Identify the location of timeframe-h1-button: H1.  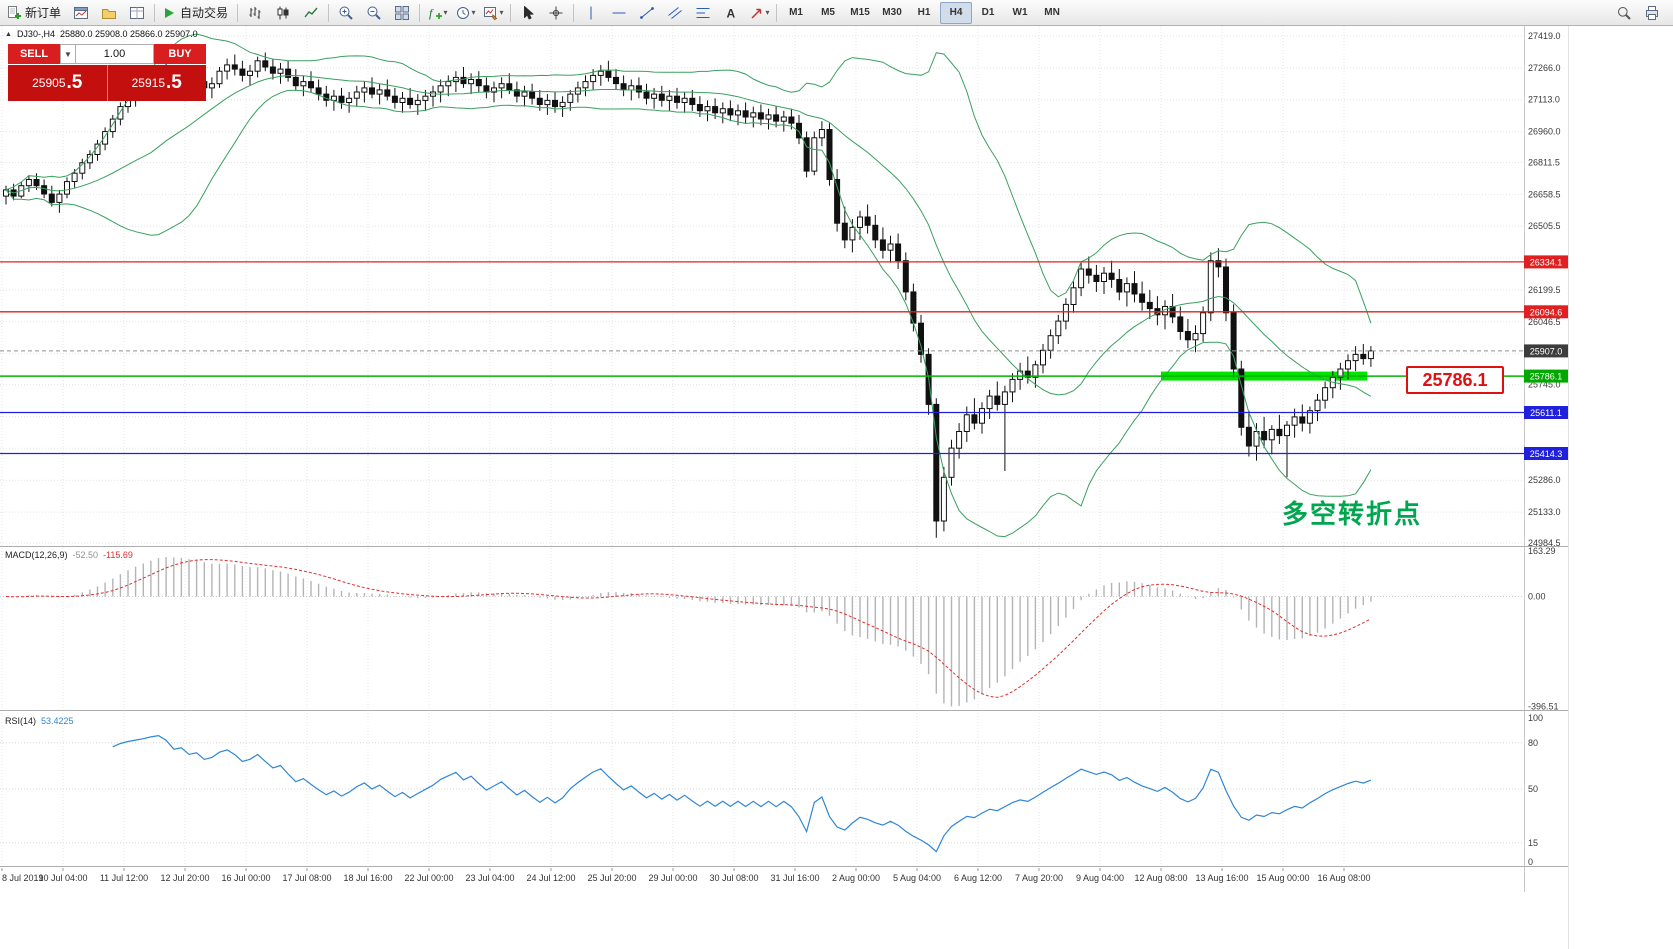
(924, 12).